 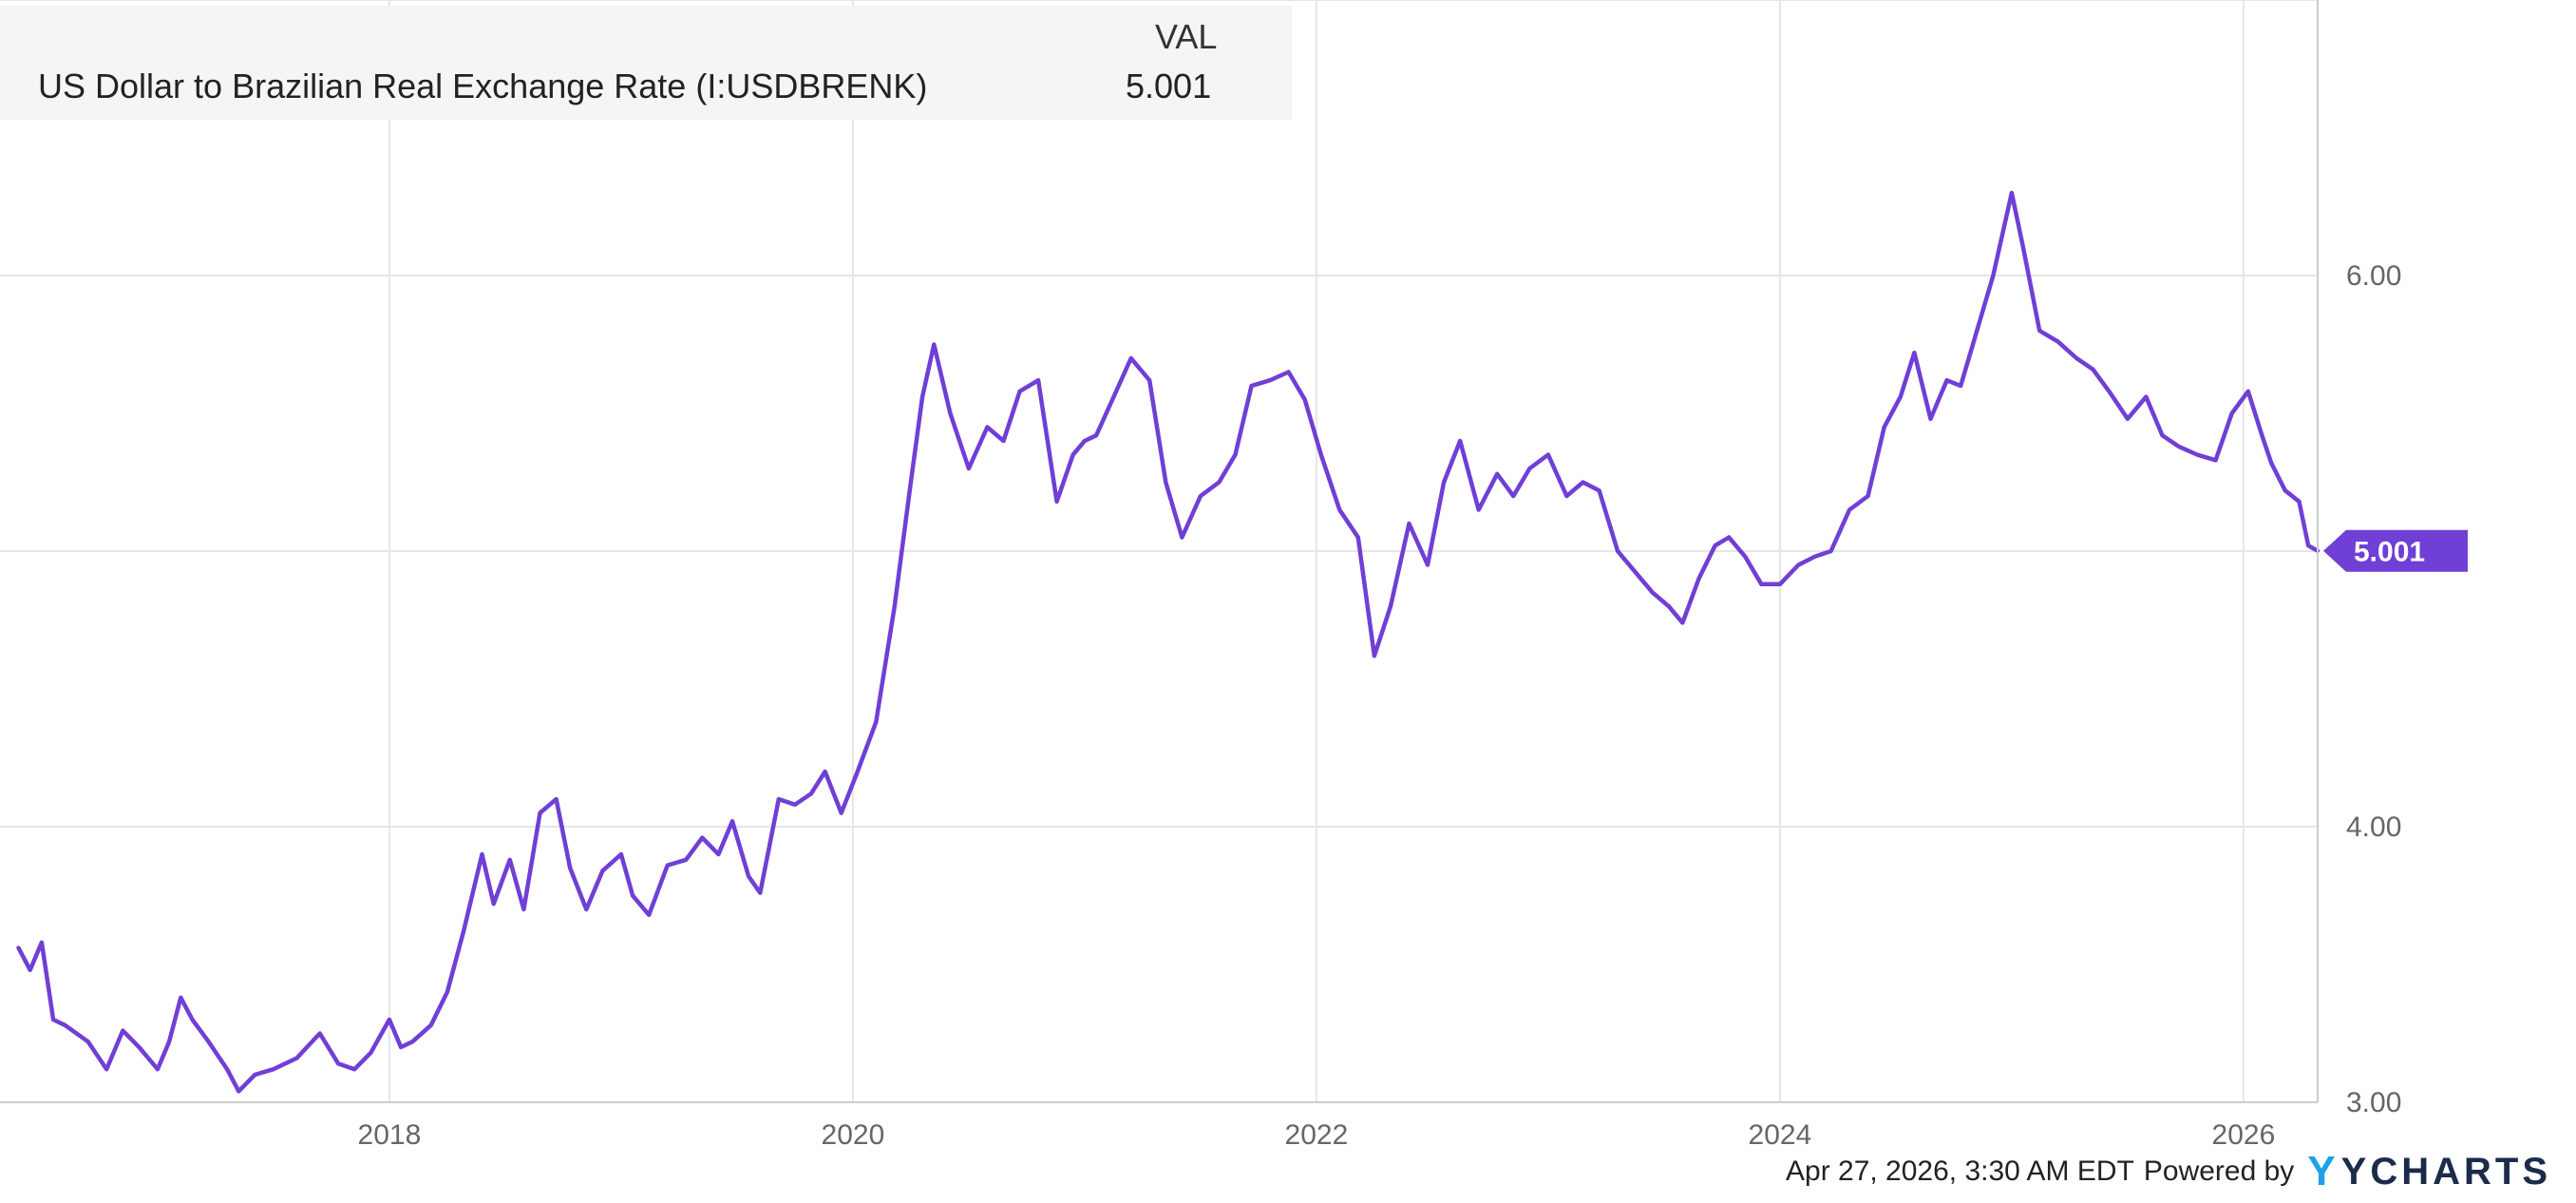 What do you see at coordinates (1169, 86) in the screenshot?
I see `legend-series-value: 5.001` at bounding box center [1169, 86].